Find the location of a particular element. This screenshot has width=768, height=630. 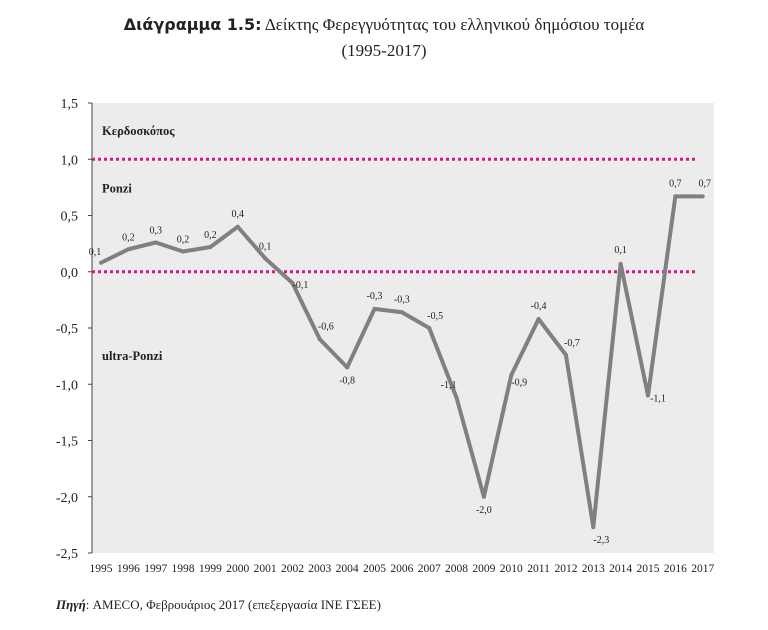

data-label: -0,9 is located at coordinates (519, 382).